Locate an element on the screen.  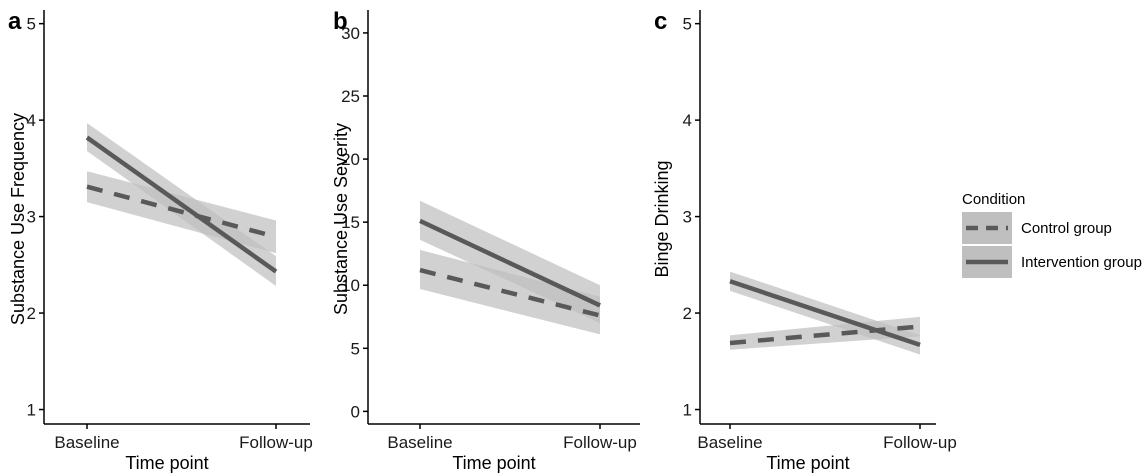
legend-label: Control group is located at coordinates (1066, 228).